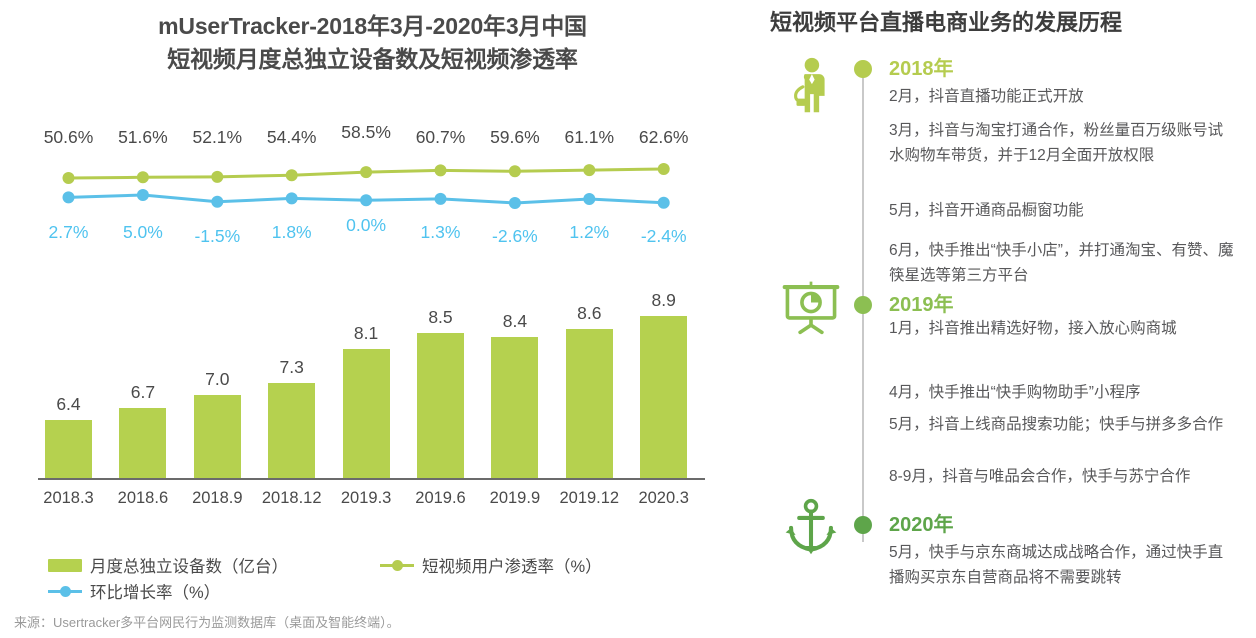  What do you see at coordinates (515, 498) in the screenshot?
I see `chart-x-axis-label: 2019.9` at bounding box center [515, 498].